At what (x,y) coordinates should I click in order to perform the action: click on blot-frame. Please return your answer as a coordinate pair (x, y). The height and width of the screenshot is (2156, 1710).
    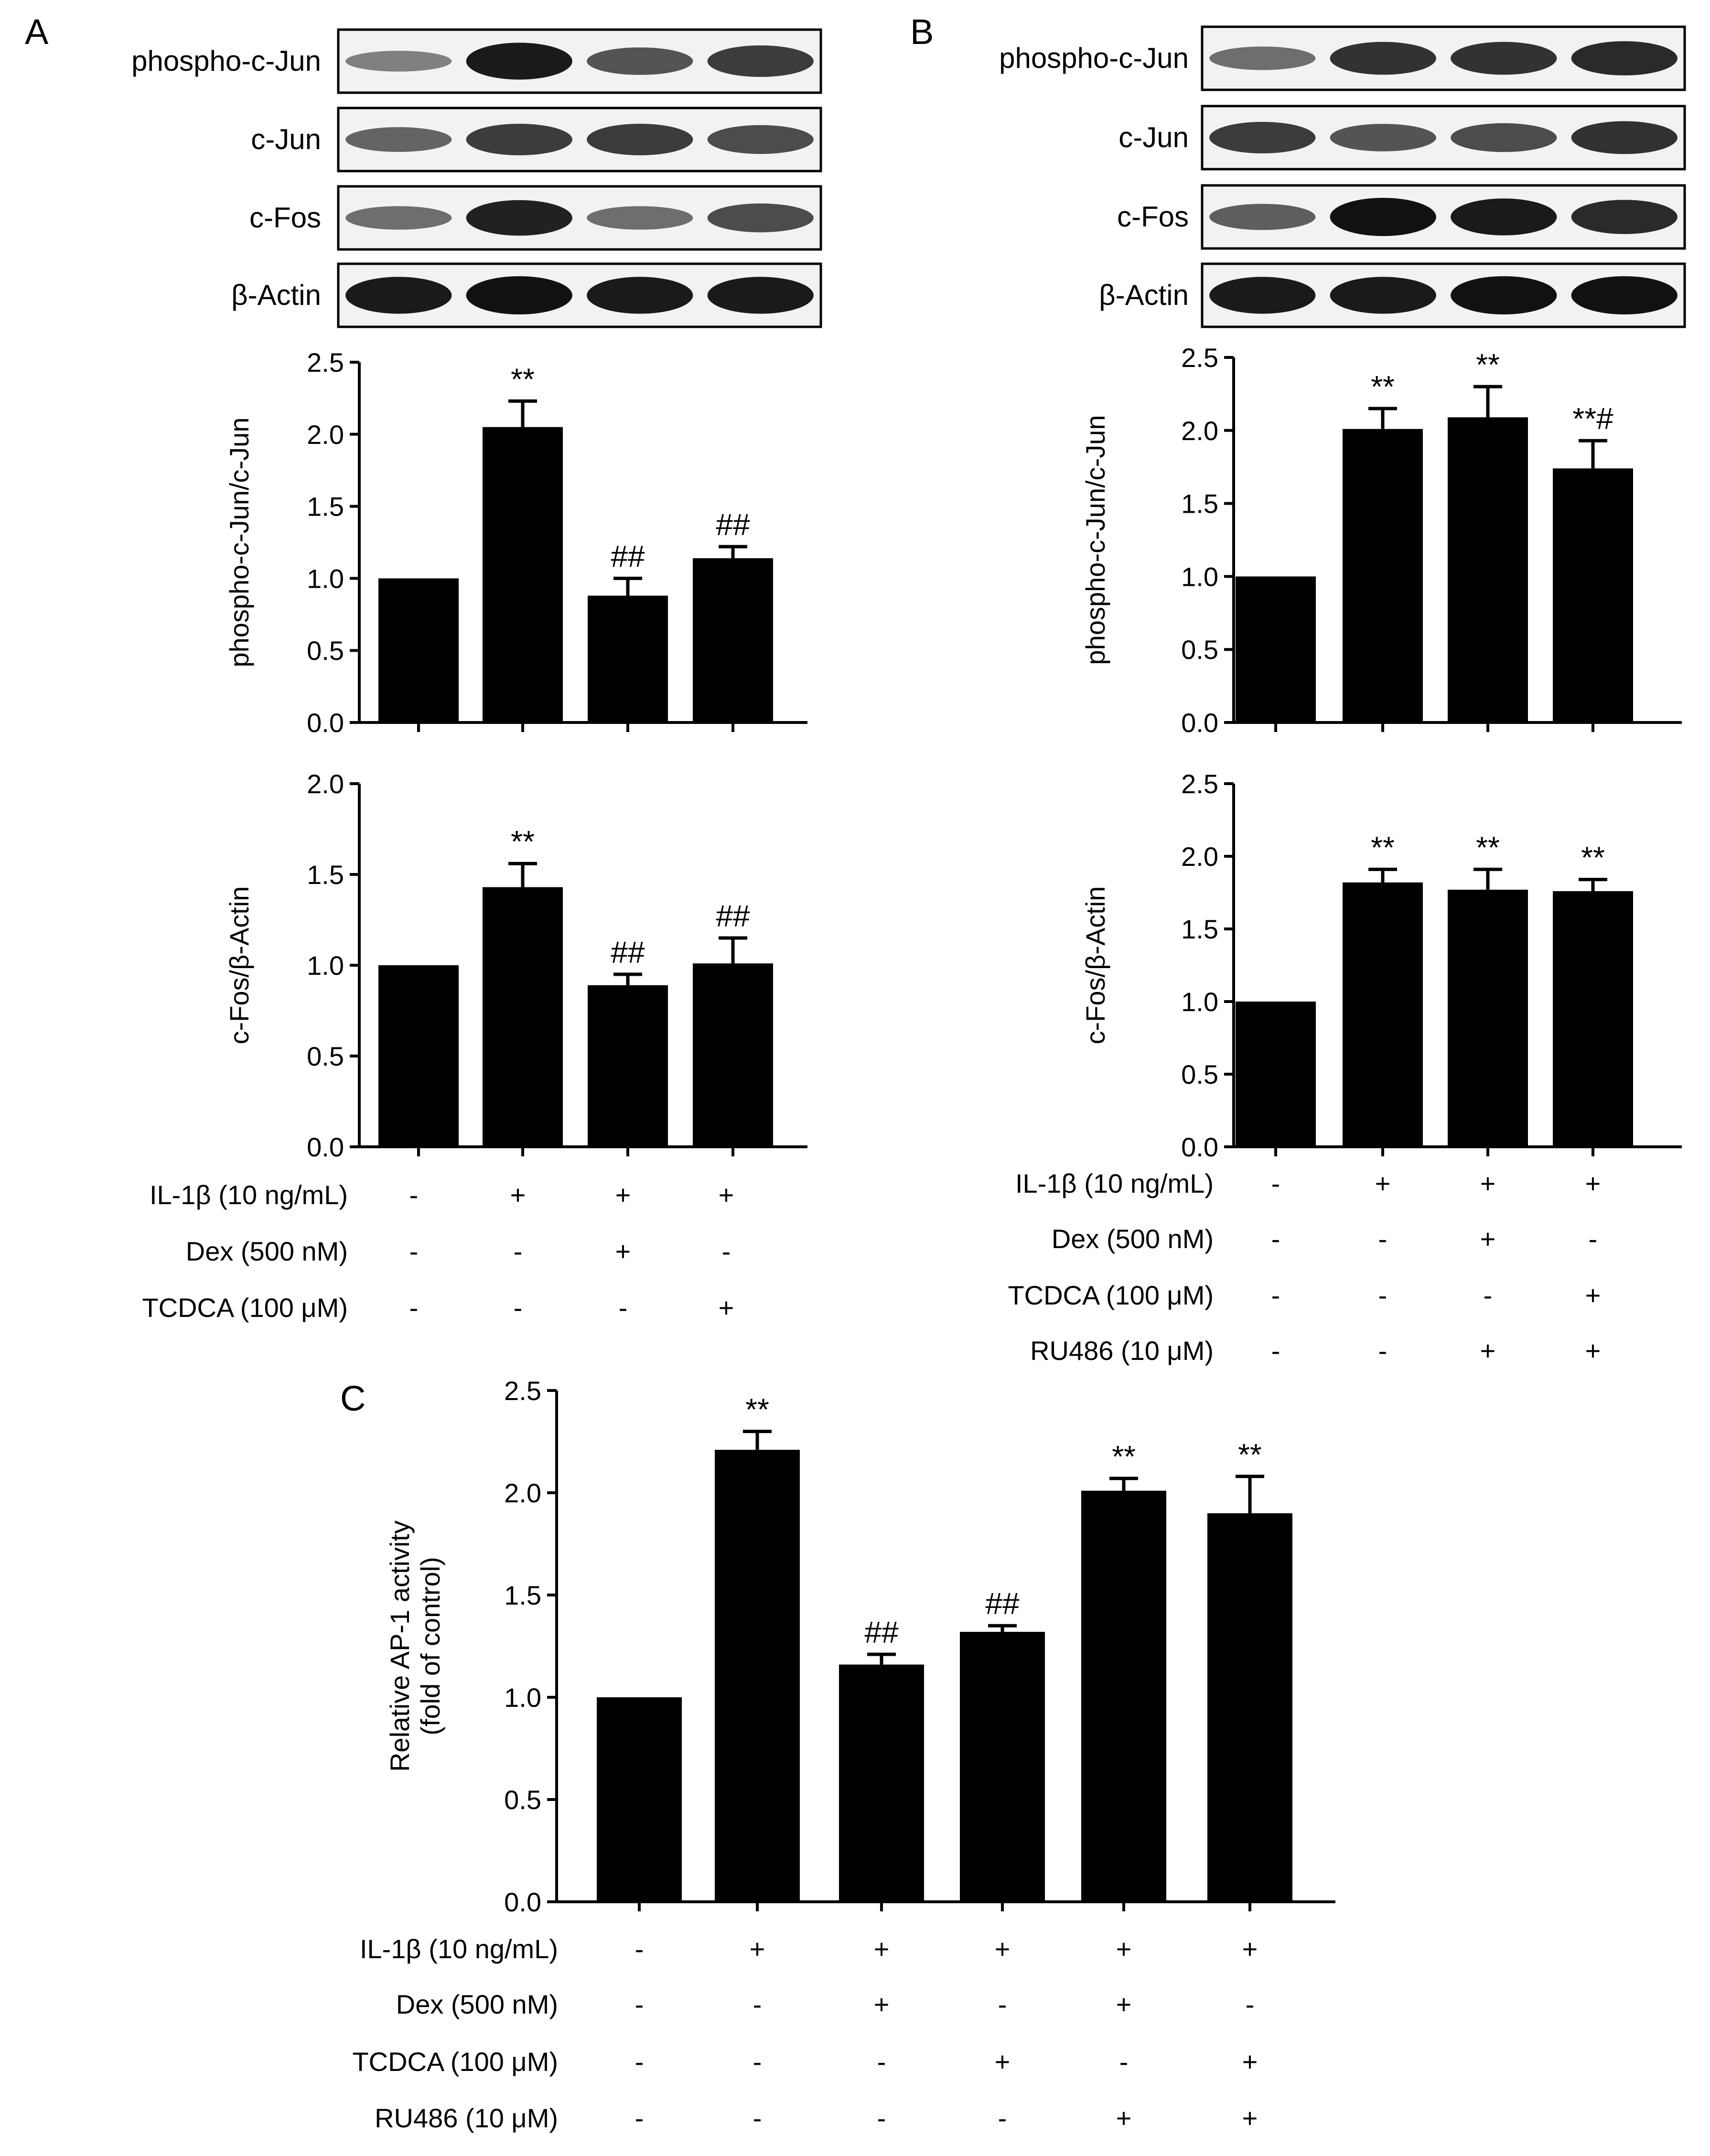
    Looking at the image, I should click on (579, 139).